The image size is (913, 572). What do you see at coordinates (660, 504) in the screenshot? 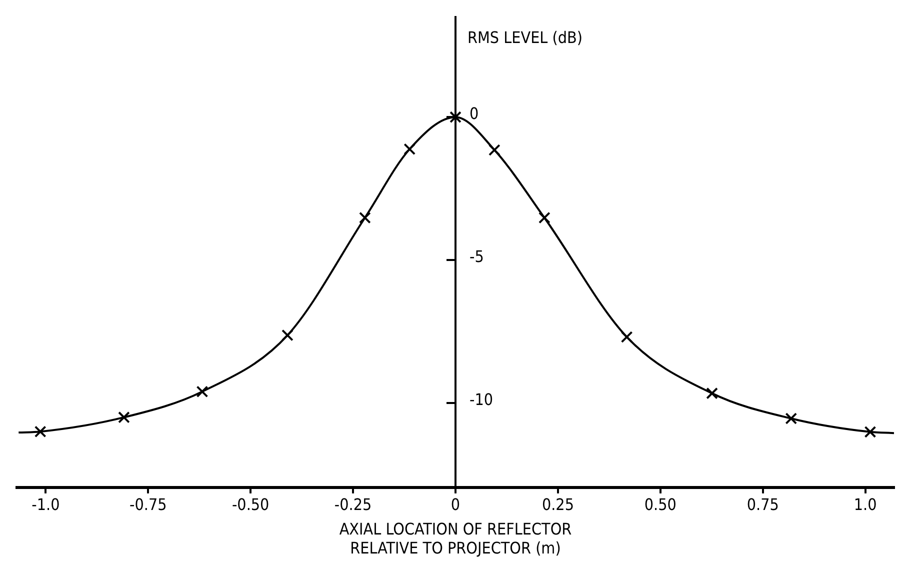
I see `x-tick-label: 0.50` at bounding box center [660, 504].